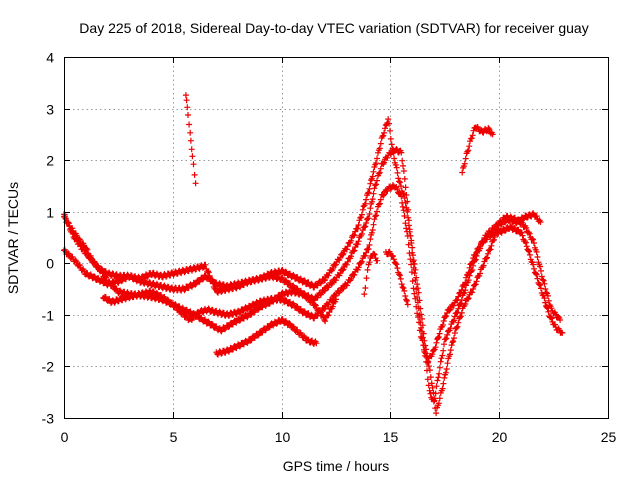 This screenshot has width=640, height=480. I want to click on x-tick-label: 5, so click(174, 437).